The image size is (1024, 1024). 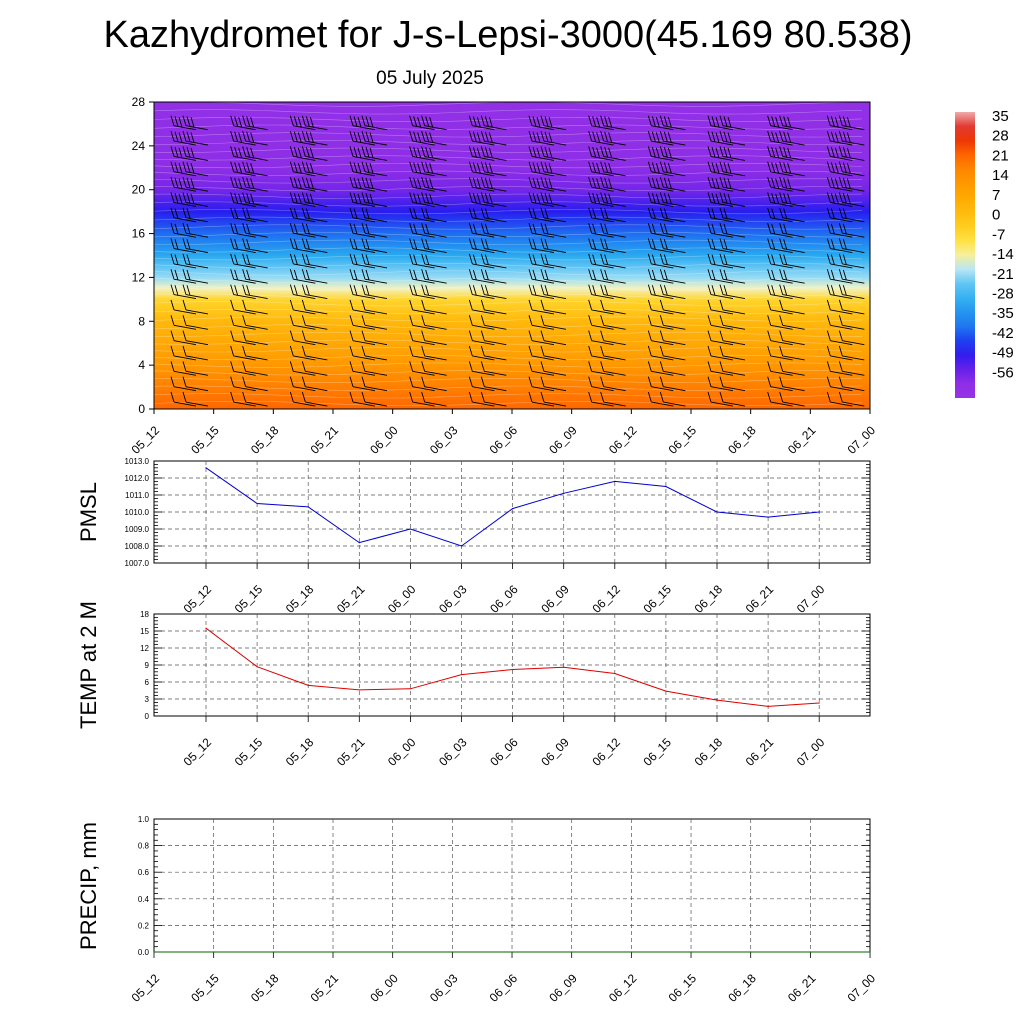 What do you see at coordinates (1003, 353) in the screenshot?
I see `colorbar-label: -49` at bounding box center [1003, 353].